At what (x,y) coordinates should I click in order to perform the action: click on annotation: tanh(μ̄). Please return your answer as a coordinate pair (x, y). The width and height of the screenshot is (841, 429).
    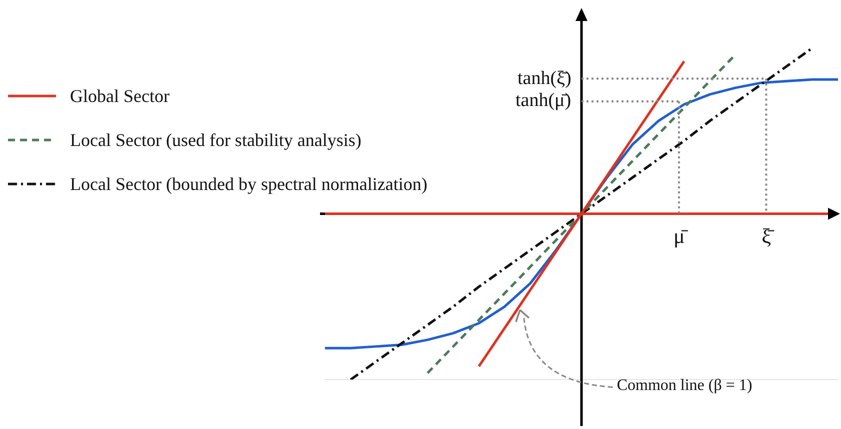
    Looking at the image, I should click on (544, 101).